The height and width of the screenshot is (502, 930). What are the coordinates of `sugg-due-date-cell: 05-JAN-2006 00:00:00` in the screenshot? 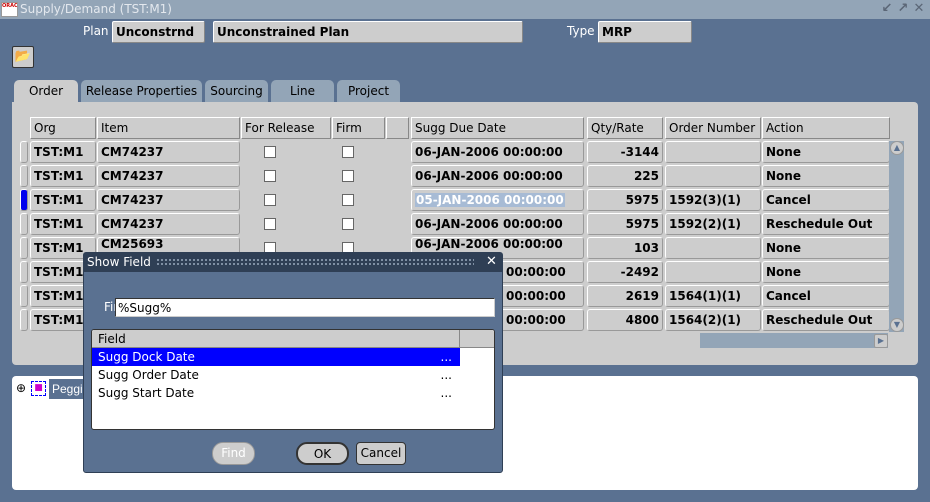 It's located at (497, 200).